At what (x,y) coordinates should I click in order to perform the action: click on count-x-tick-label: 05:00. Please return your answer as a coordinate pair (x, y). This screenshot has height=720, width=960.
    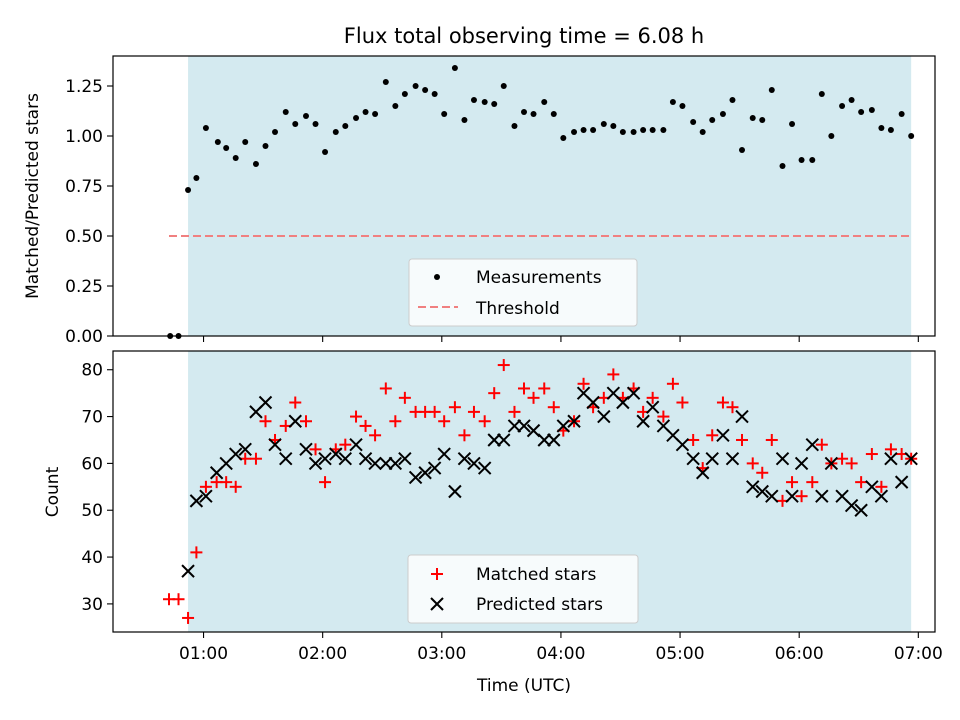
    Looking at the image, I should click on (680, 654).